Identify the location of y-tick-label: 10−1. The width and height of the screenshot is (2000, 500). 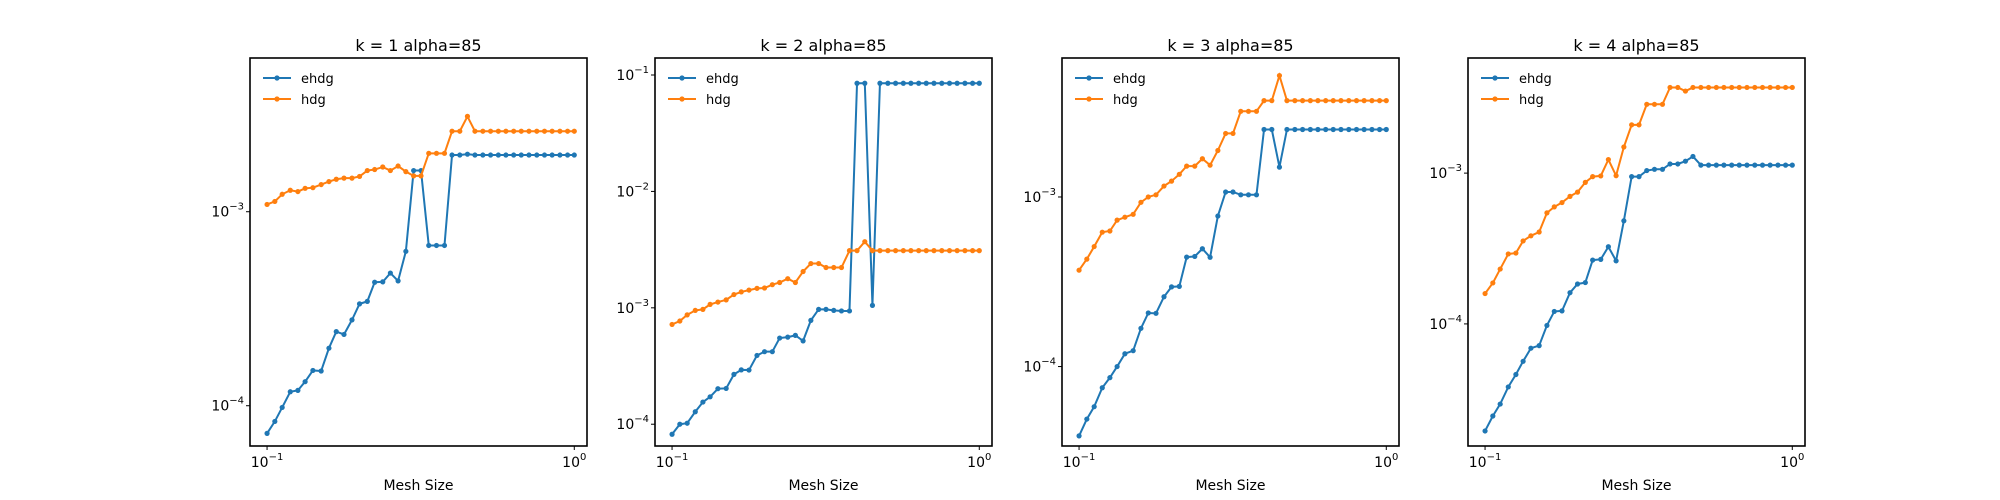
(632, 74).